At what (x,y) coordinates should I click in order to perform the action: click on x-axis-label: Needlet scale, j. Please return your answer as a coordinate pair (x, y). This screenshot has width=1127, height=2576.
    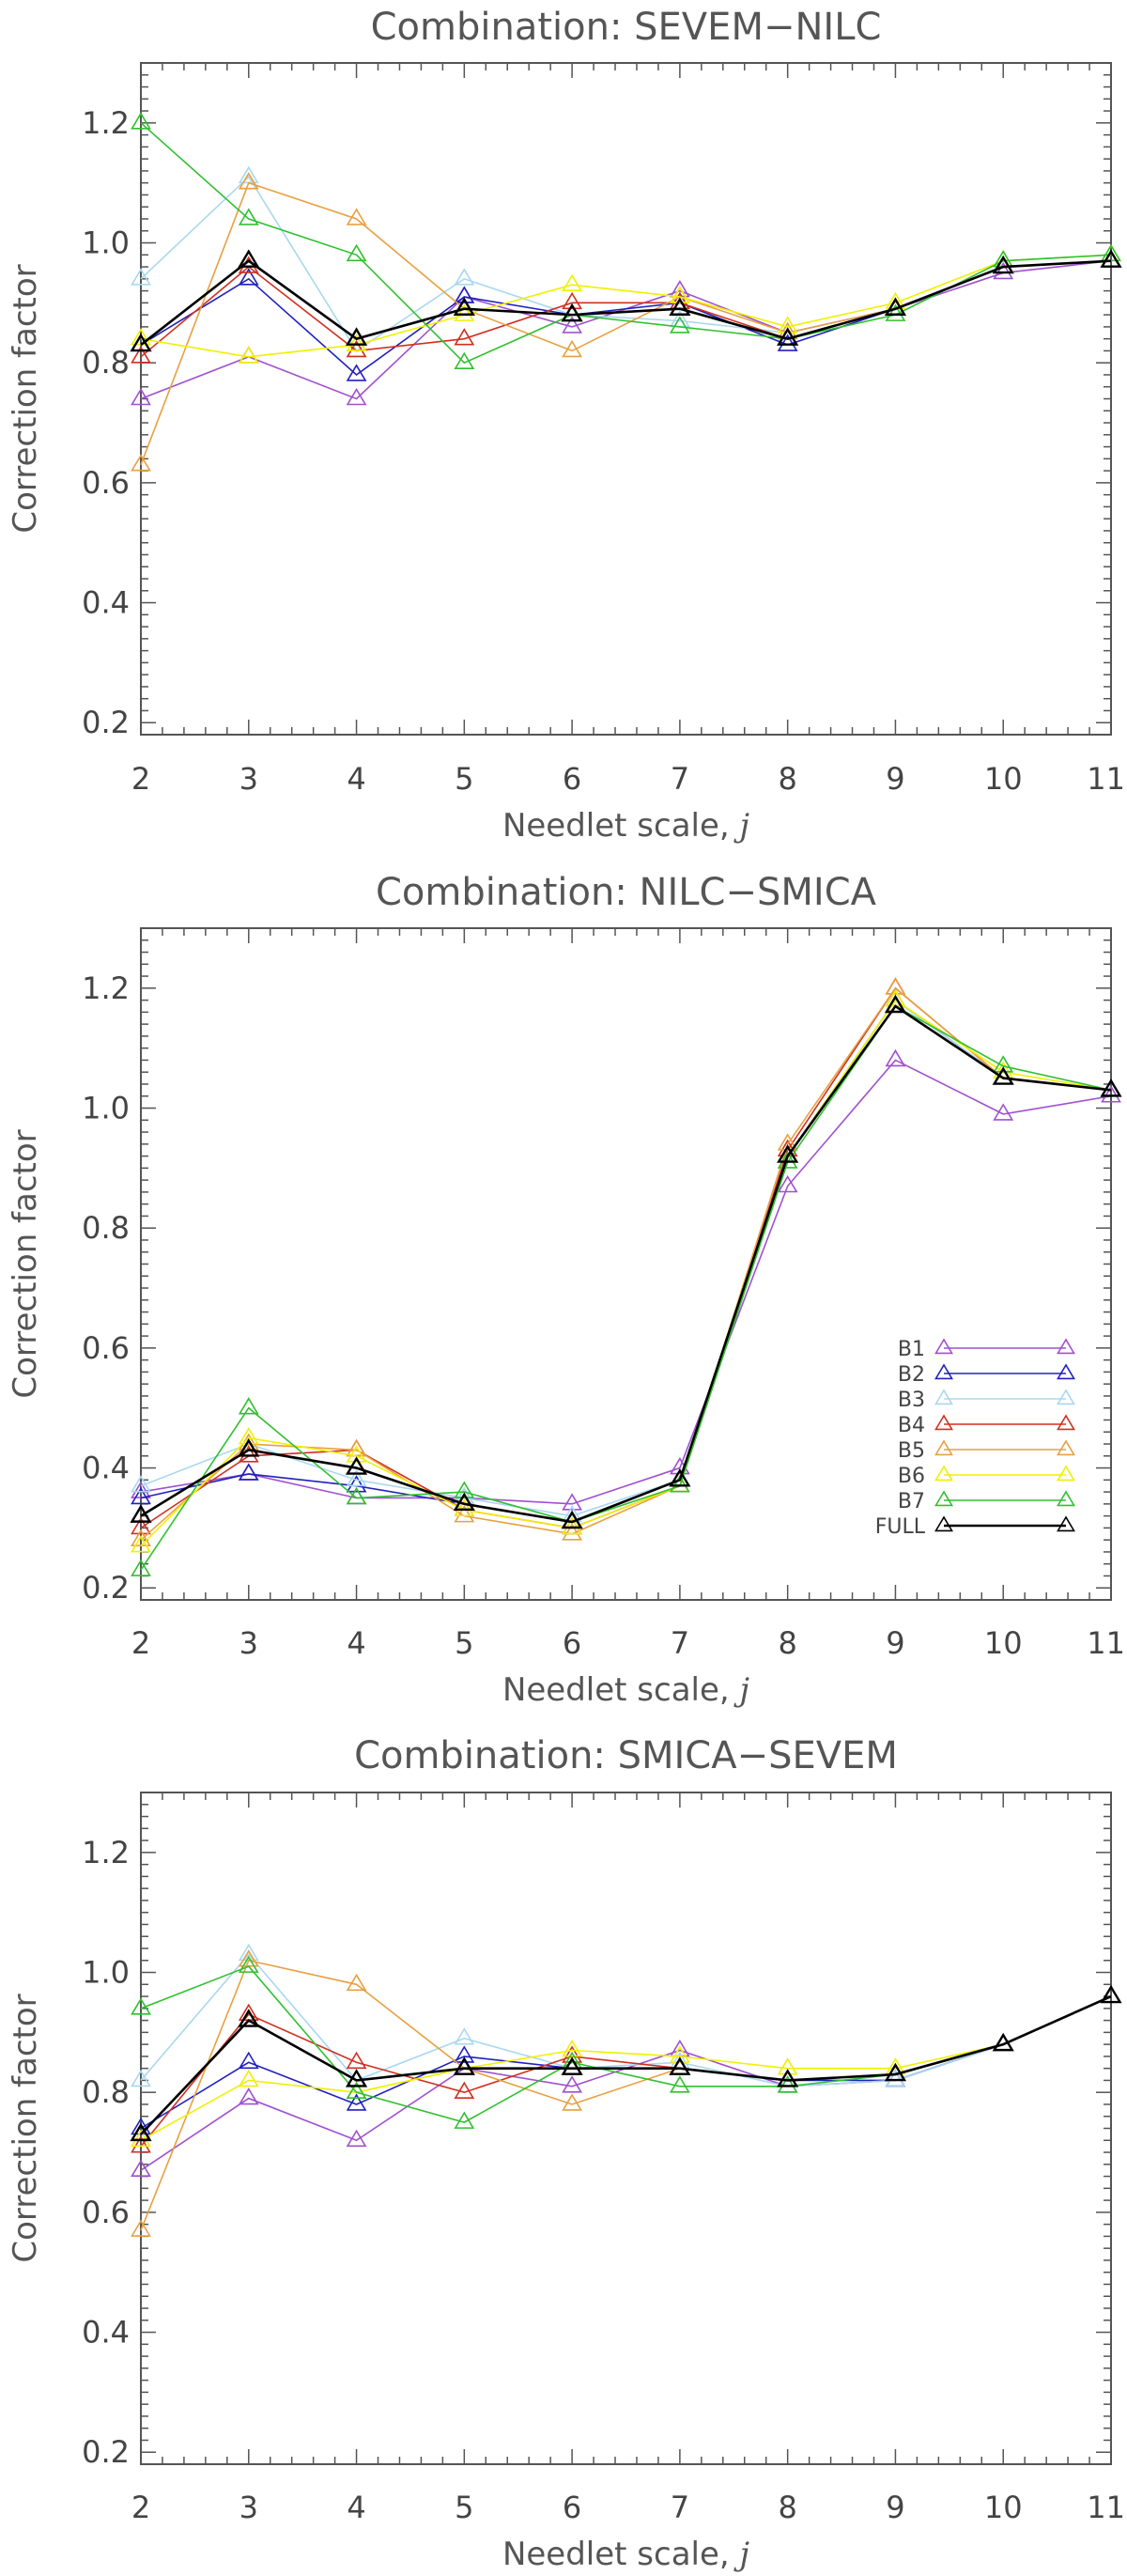
    Looking at the image, I should click on (626, 1690).